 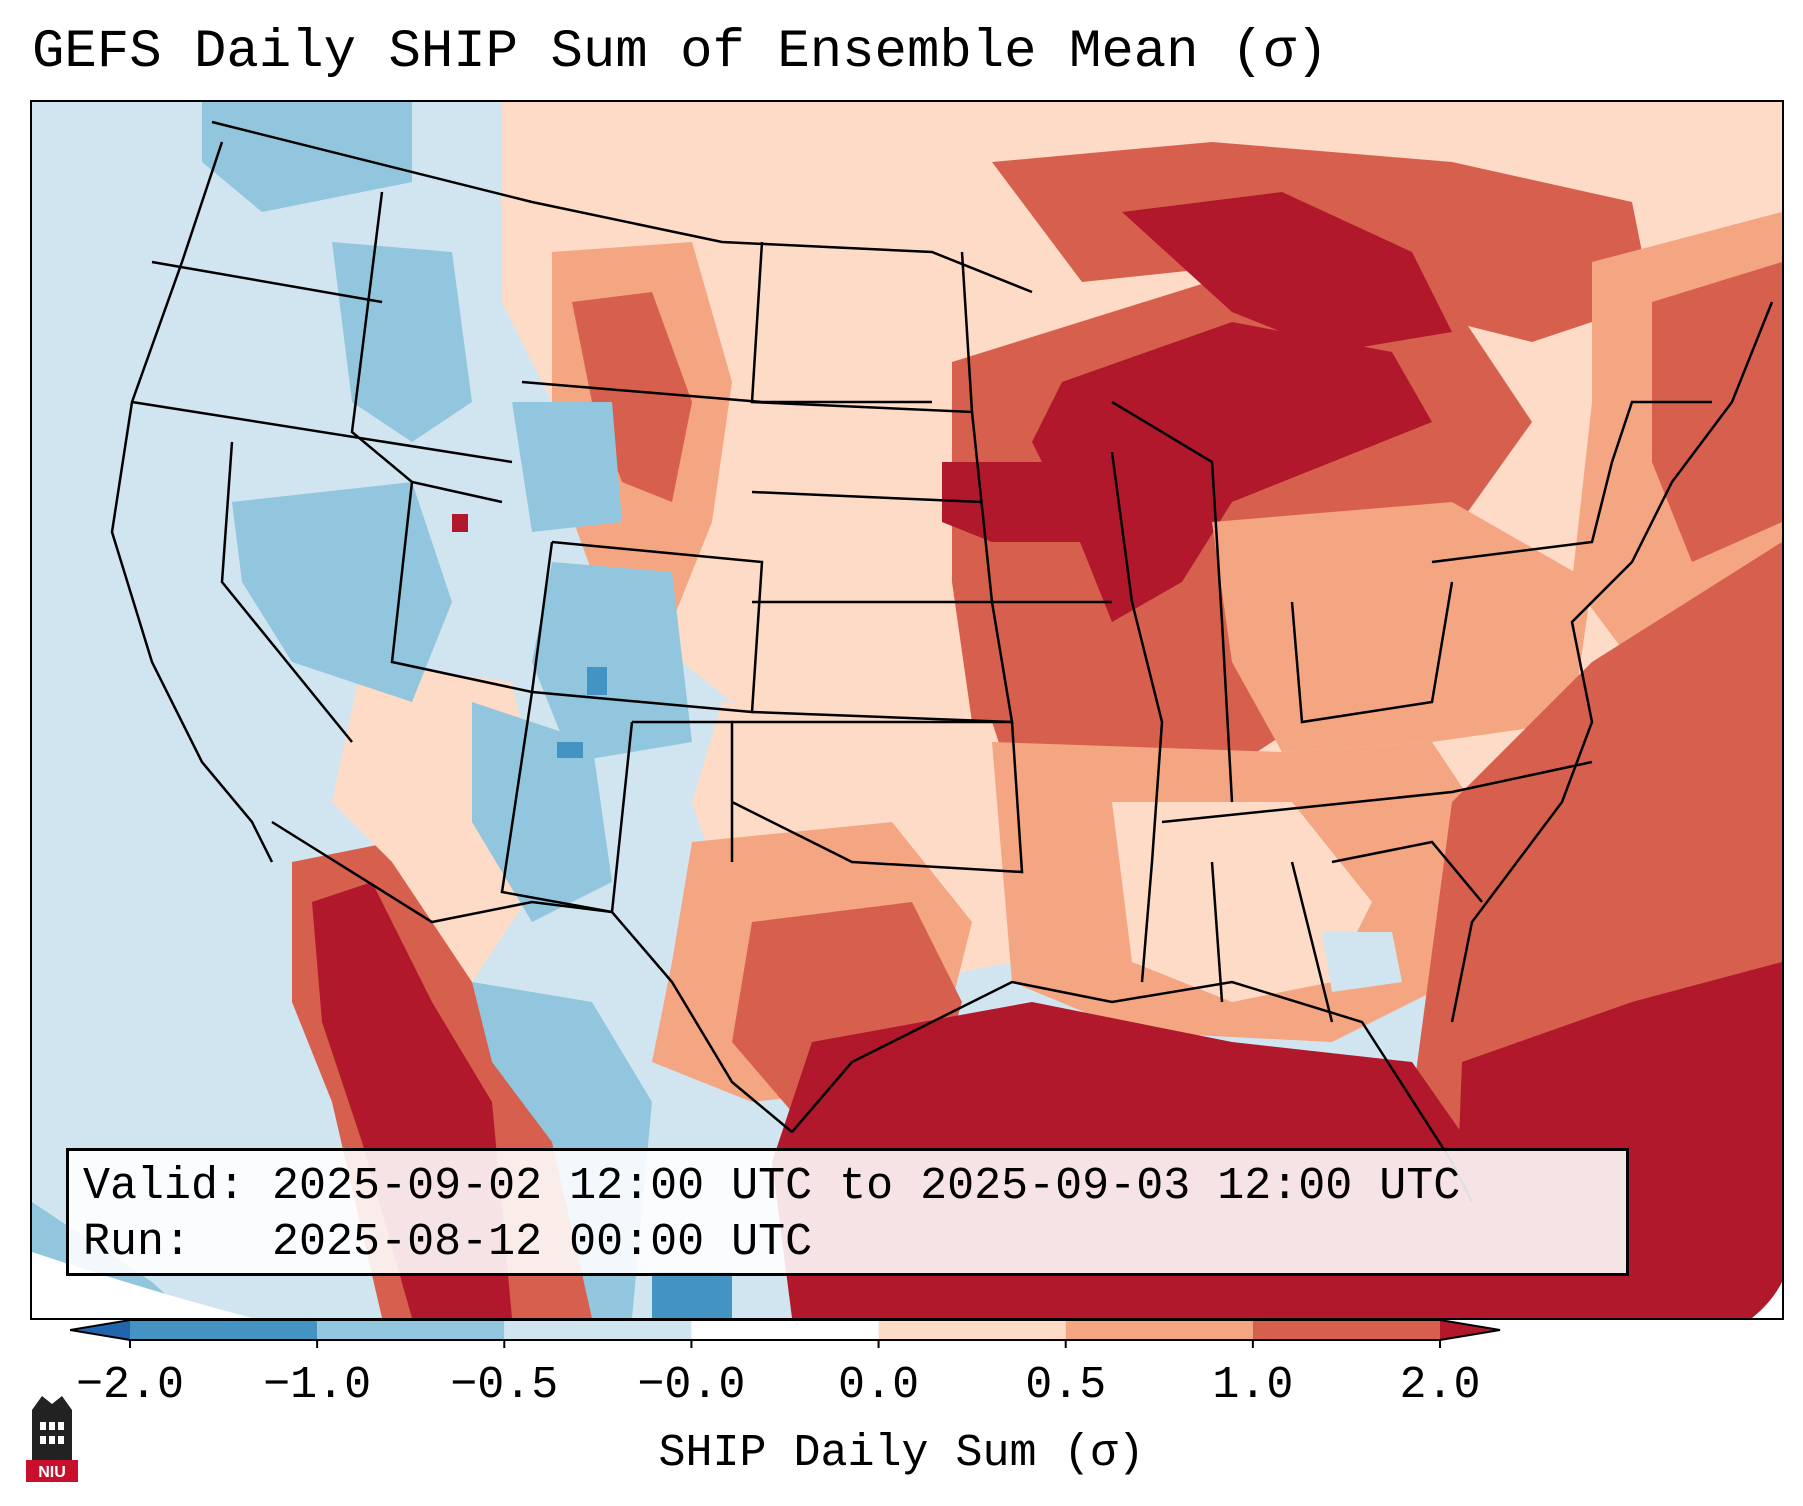 What do you see at coordinates (460, 523) in the screenshot?
I see `cell-utah-highest` at bounding box center [460, 523].